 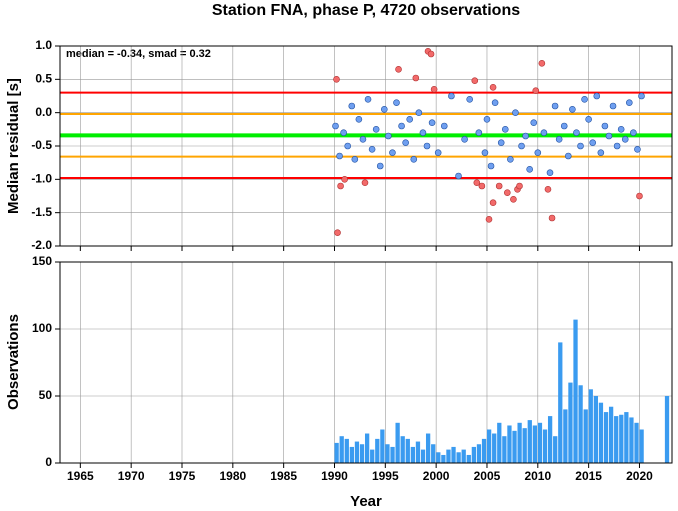 What do you see at coordinates (436, 476) in the screenshot?
I see `x-tick-label: 2000` at bounding box center [436, 476].